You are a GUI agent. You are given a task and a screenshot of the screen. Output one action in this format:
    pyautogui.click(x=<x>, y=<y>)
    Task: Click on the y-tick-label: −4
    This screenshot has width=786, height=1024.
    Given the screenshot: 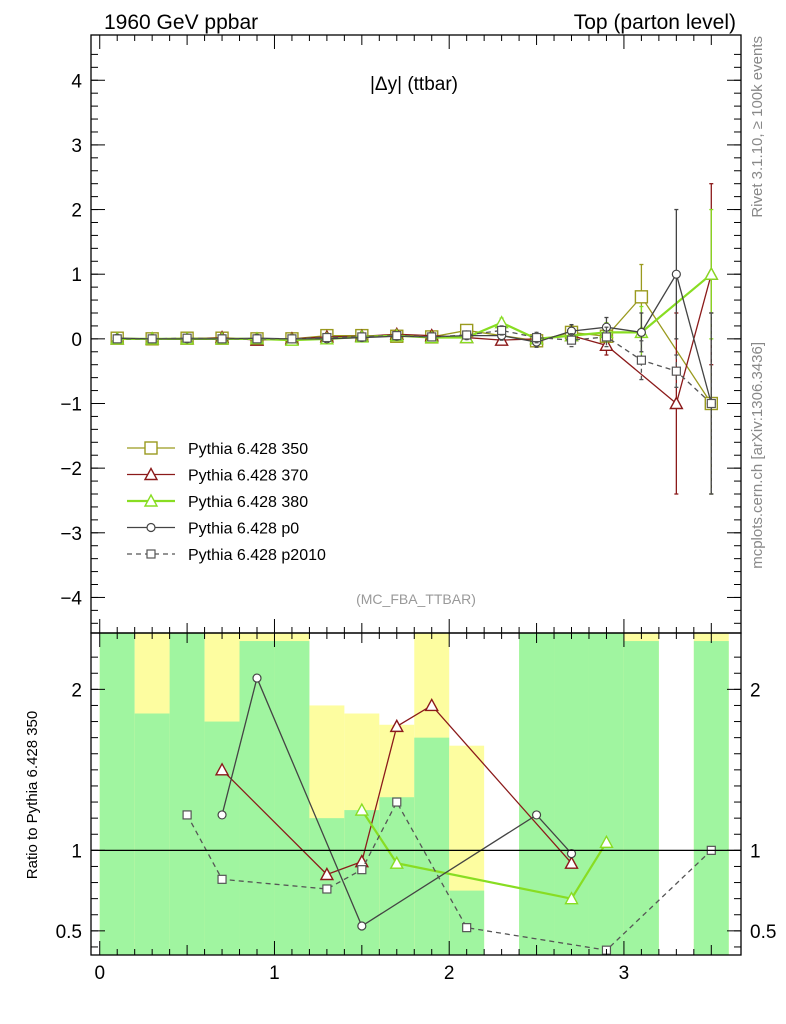 What is the action you would take?
    pyautogui.click(x=71, y=598)
    